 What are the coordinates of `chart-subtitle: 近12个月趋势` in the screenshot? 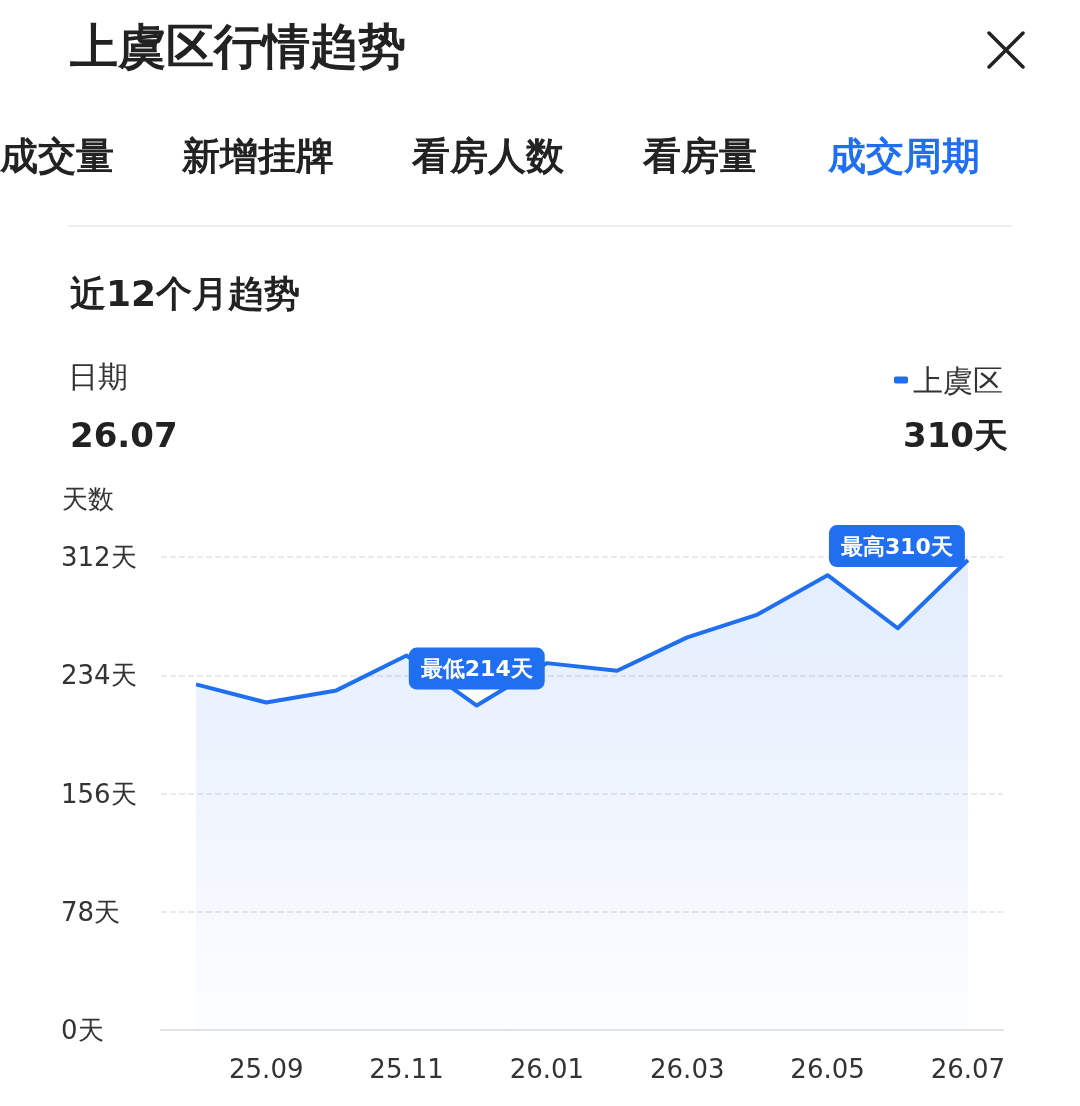 It's located at (185, 293).